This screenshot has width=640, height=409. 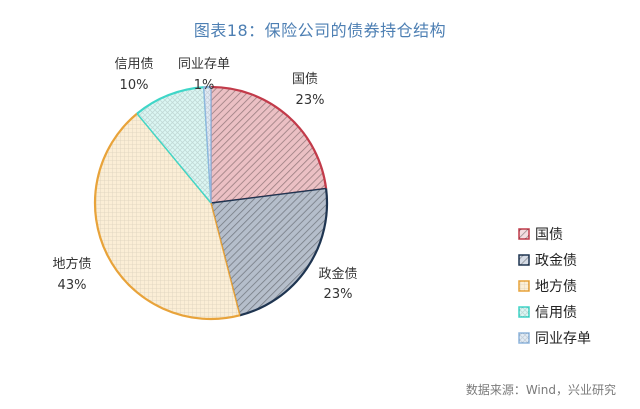 I want to click on slice-value-label-4: 1%, so click(x=204, y=85).